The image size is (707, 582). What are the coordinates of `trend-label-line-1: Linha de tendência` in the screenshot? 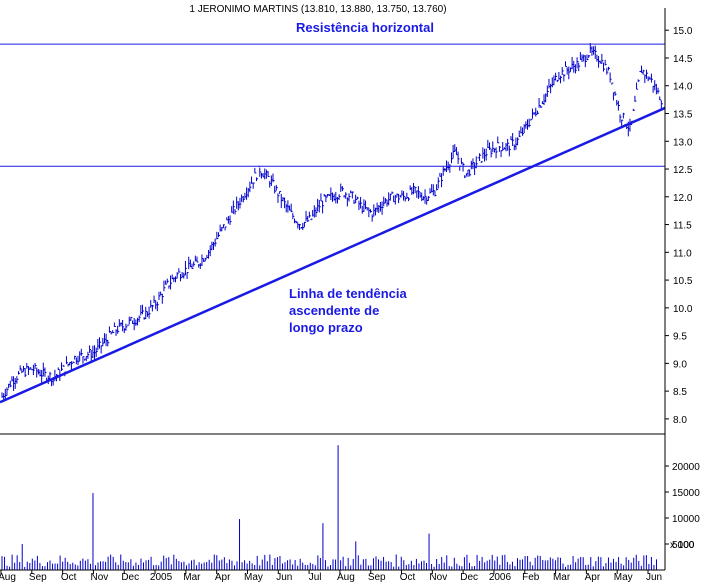 It's located at (348, 293).